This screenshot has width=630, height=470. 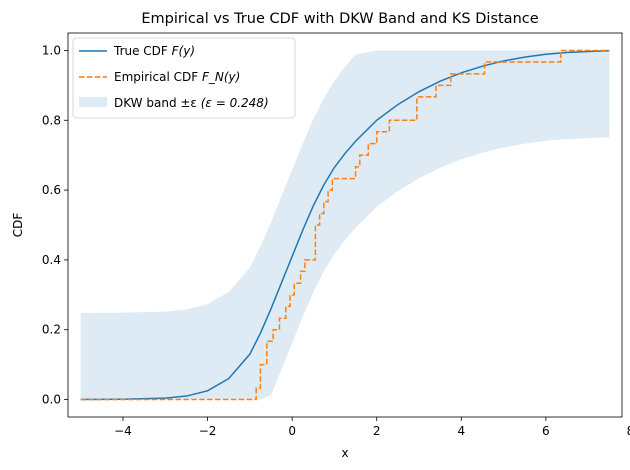 I want to click on x-tick-label: 2, so click(x=377, y=431).